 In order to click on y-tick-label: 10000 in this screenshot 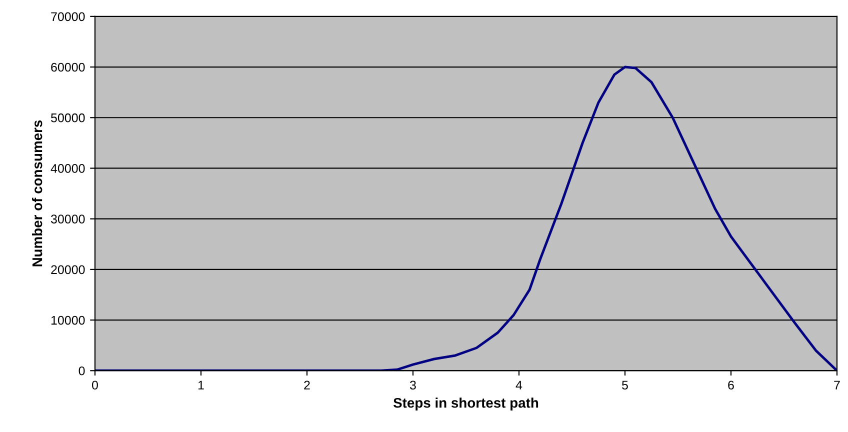, I will do `click(68, 320)`.